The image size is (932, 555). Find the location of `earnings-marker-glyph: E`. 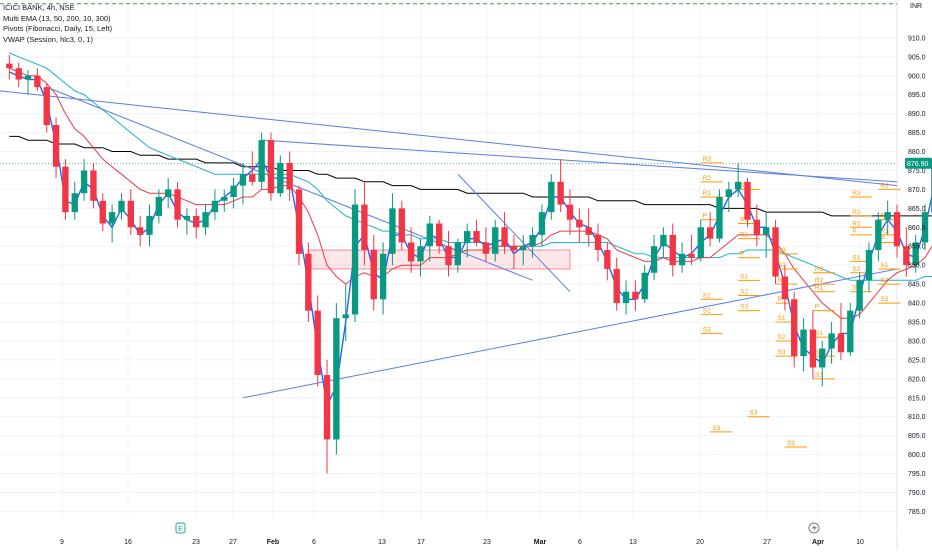

earnings-marker-glyph: E is located at coordinates (180, 529).